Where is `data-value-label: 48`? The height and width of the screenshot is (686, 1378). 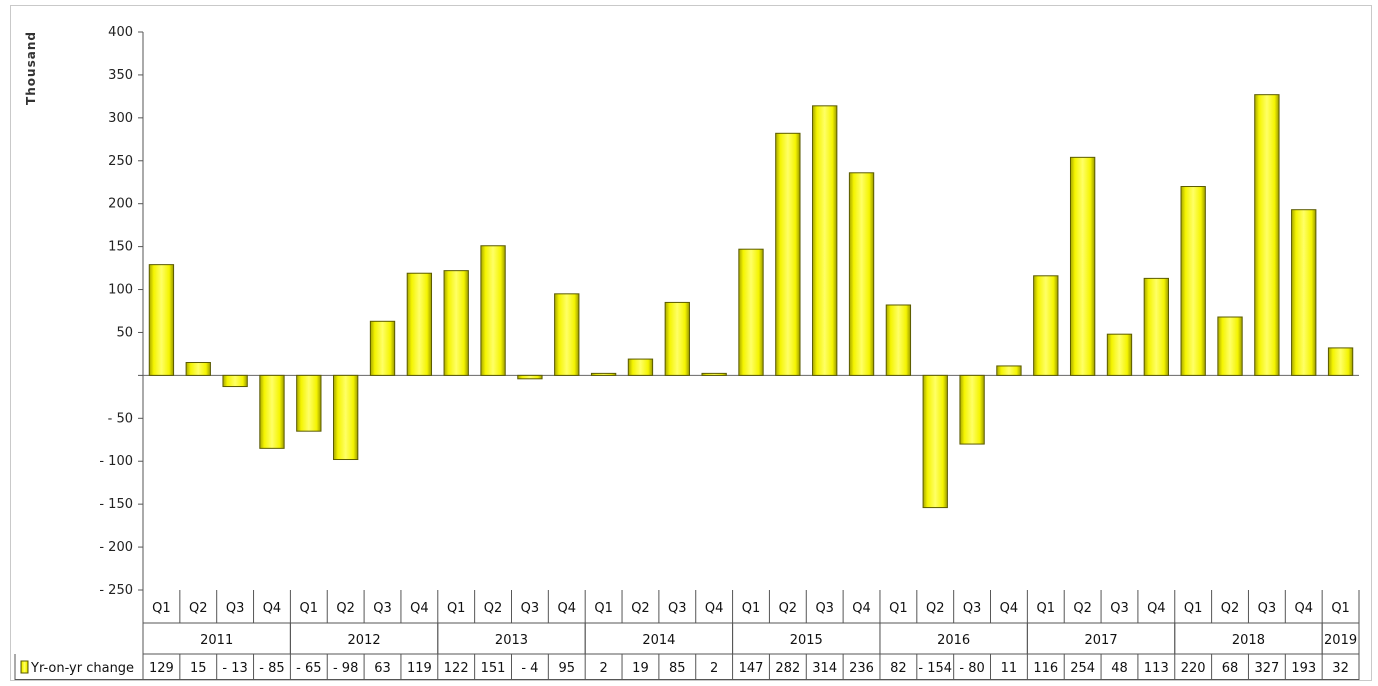
data-value-label: 48 is located at coordinates (1119, 668).